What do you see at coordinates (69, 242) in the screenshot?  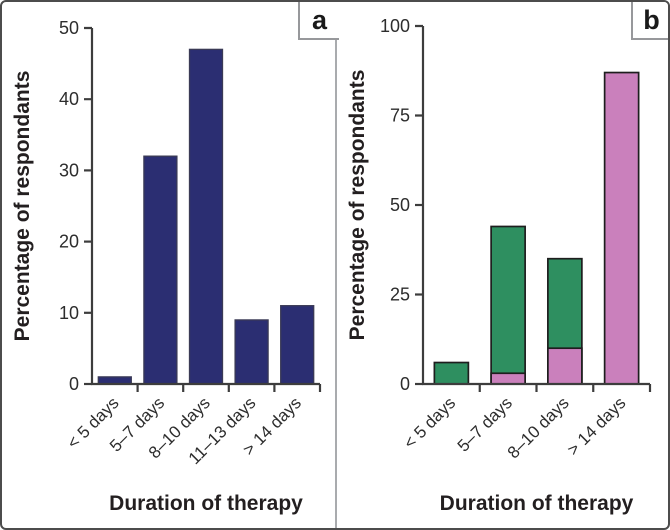 I see `y-tick-label: 20` at bounding box center [69, 242].